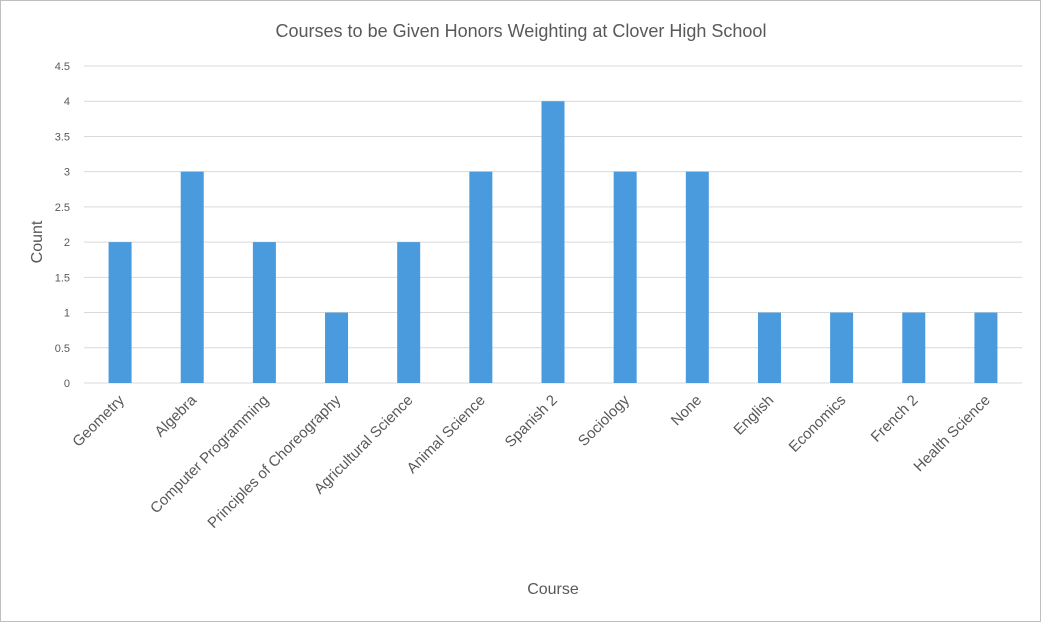 The image size is (1041, 623). I want to click on y-tick-label: 3, so click(67, 173).